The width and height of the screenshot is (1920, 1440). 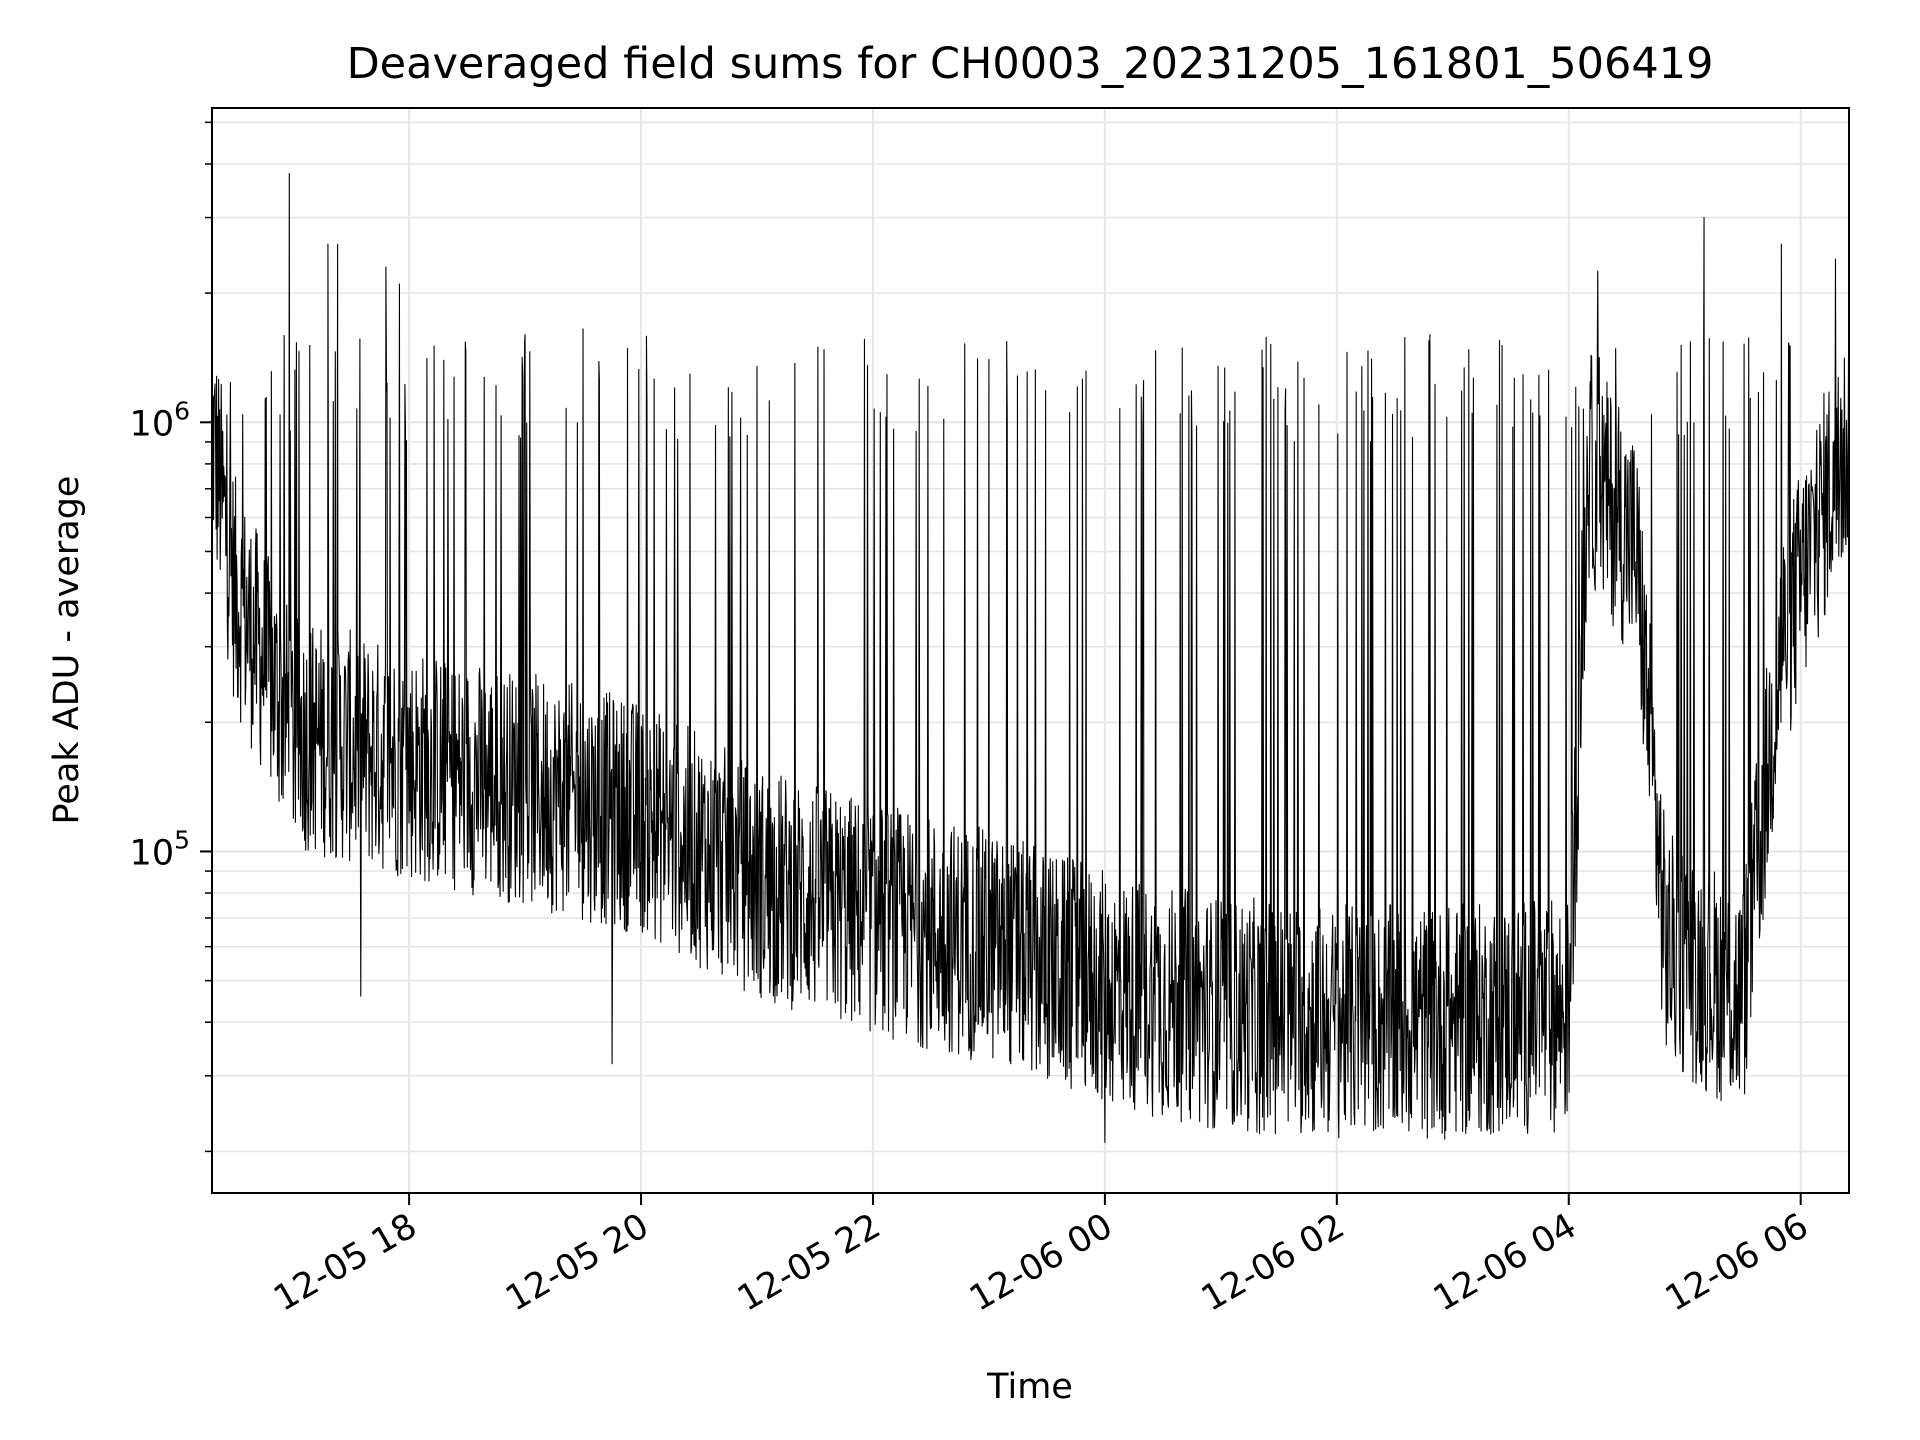 What do you see at coordinates (1505, 1262) in the screenshot?
I see `x-tick-label: 12-06 04` at bounding box center [1505, 1262].